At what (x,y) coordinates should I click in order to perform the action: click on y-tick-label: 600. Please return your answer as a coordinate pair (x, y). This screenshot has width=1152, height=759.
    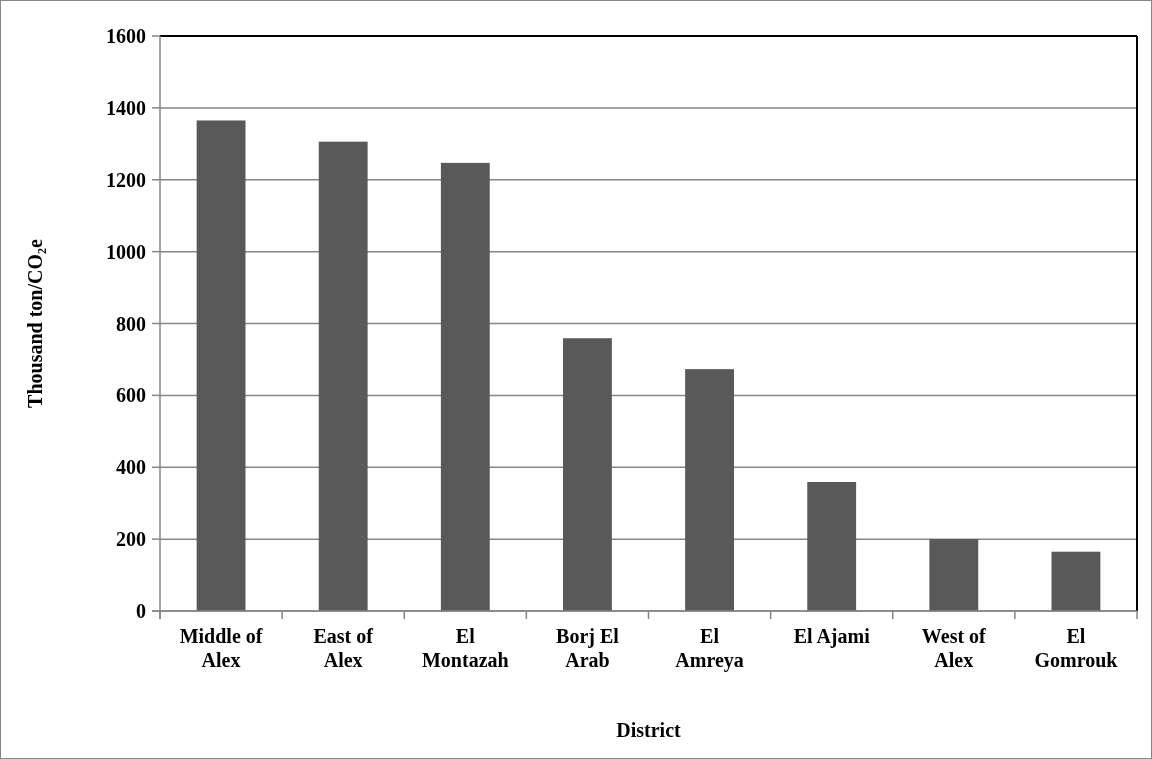
    Looking at the image, I should click on (131, 395).